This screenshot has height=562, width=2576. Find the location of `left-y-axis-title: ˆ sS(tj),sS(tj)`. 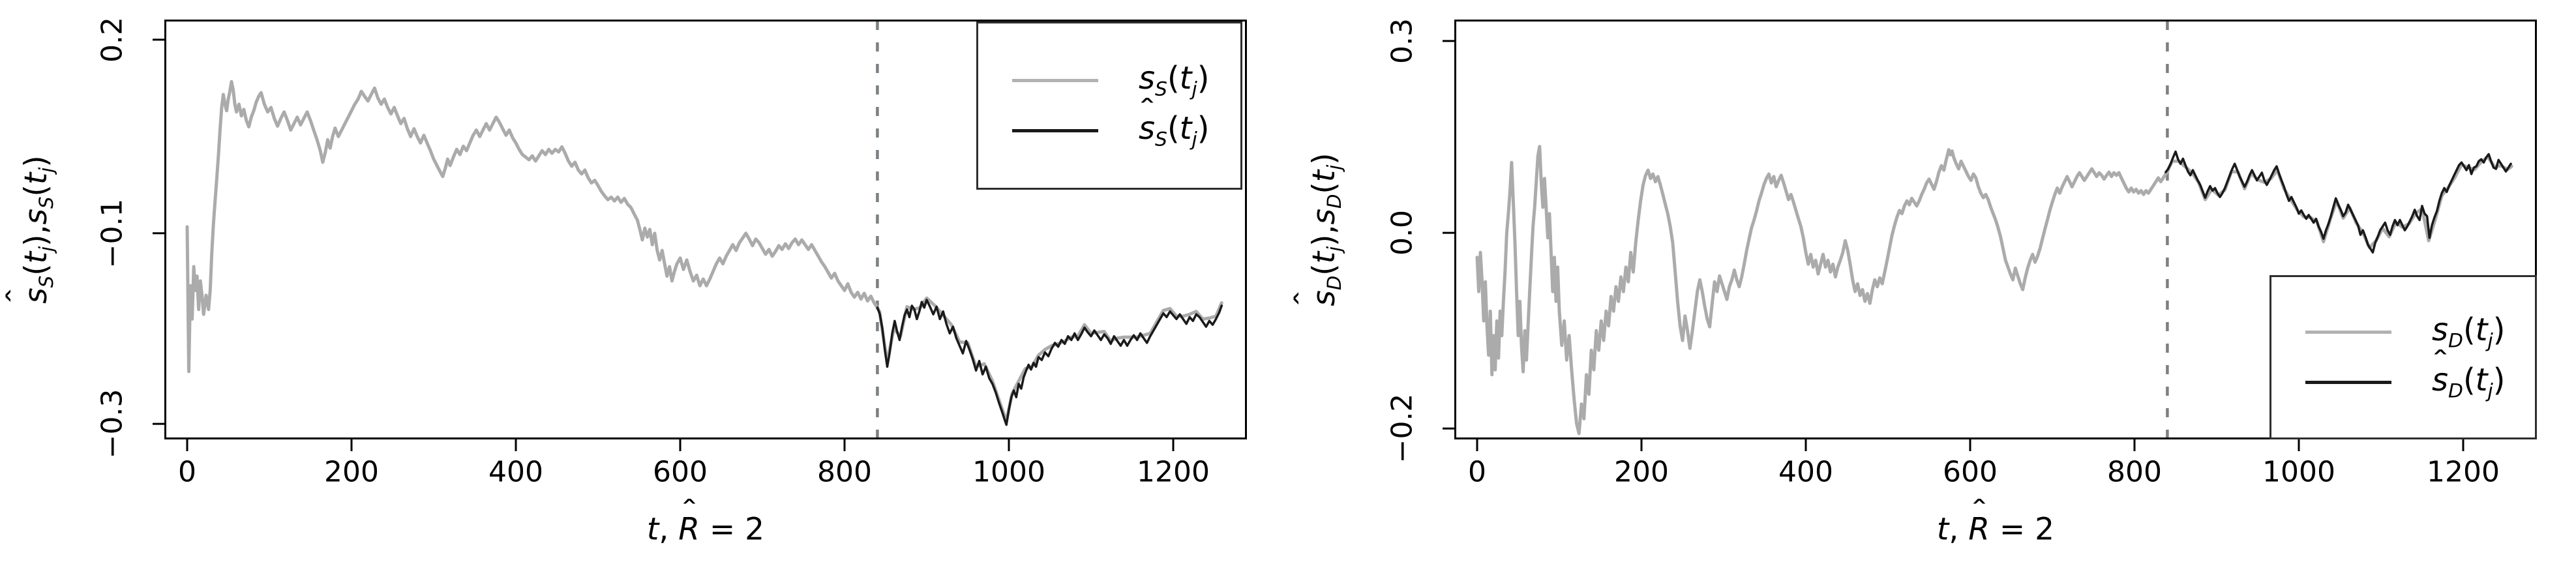

left-y-axis-title: ˆ sS(tj),sS(tj) is located at coordinates (30, 230).